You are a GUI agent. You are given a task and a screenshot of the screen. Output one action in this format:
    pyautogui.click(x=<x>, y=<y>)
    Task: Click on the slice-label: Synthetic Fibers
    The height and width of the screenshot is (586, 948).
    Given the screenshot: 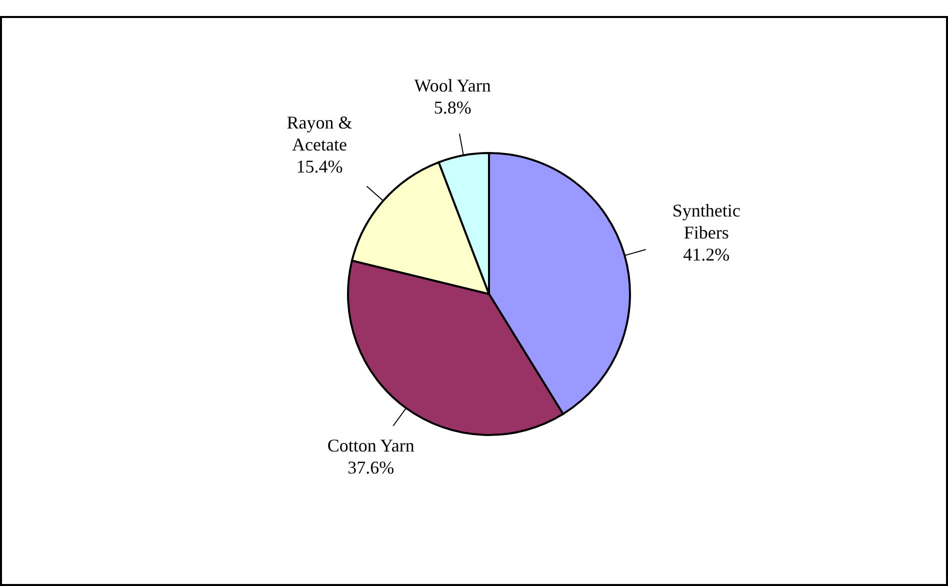 What is the action you would take?
    pyautogui.click(x=706, y=221)
    